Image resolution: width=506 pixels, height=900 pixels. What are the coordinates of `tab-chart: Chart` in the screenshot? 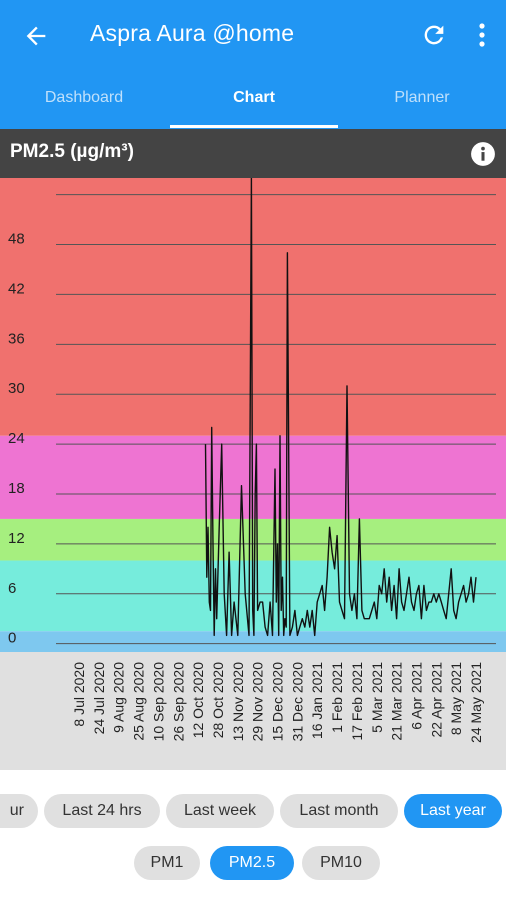 It's located at (254, 97).